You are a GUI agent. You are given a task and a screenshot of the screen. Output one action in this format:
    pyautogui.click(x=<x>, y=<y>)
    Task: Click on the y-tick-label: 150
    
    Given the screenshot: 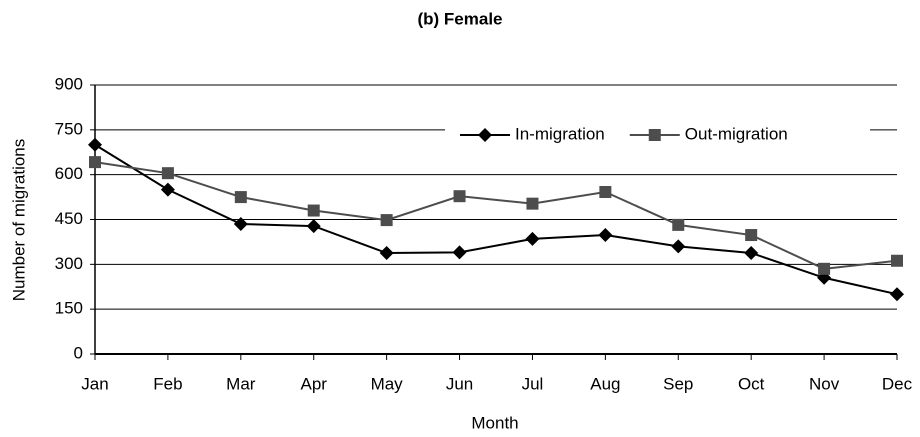 What is the action you would take?
    pyautogui.click(x=69, y=308)
    